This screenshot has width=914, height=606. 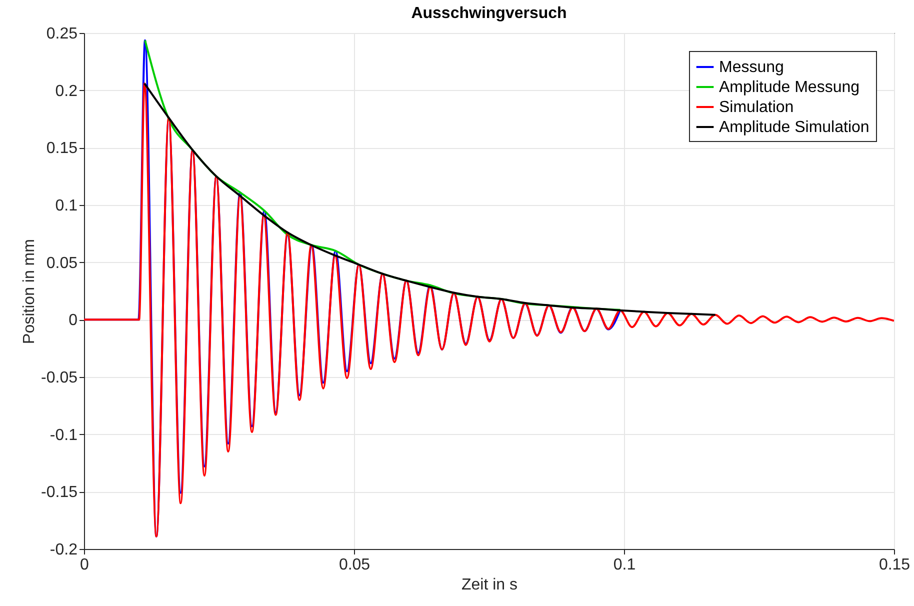 I want to click on x-tick-label: 0.05, so click(x=354, y=565).